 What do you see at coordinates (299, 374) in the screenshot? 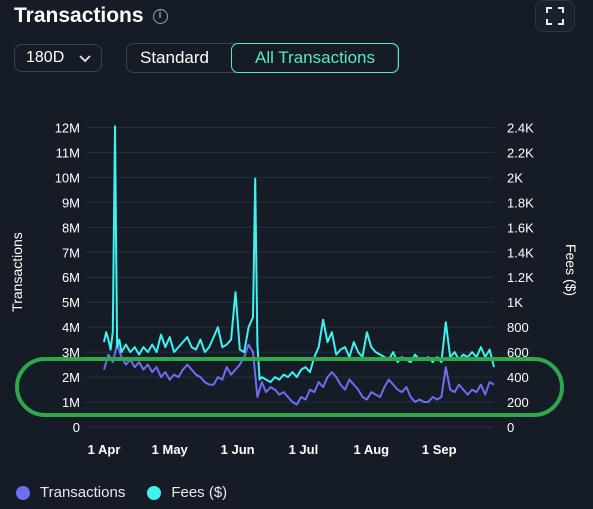
I see `series-line-transactions` at bounding box center [299, 374].